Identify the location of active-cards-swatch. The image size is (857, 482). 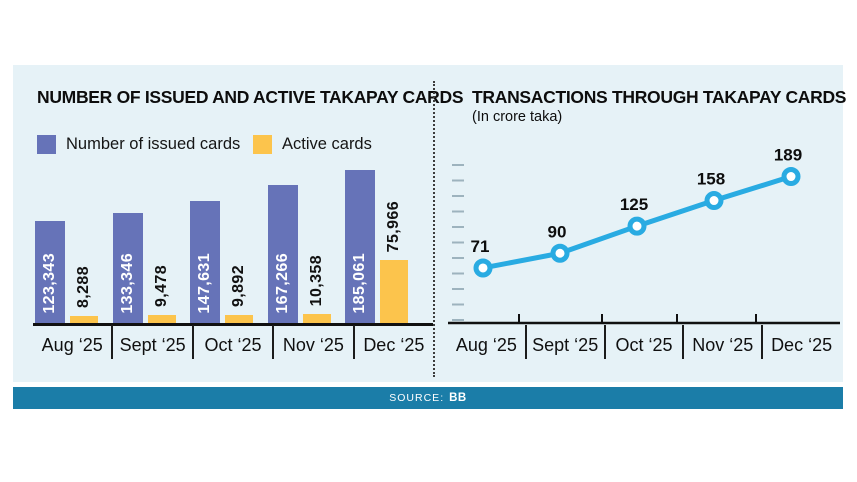
(262, 144).